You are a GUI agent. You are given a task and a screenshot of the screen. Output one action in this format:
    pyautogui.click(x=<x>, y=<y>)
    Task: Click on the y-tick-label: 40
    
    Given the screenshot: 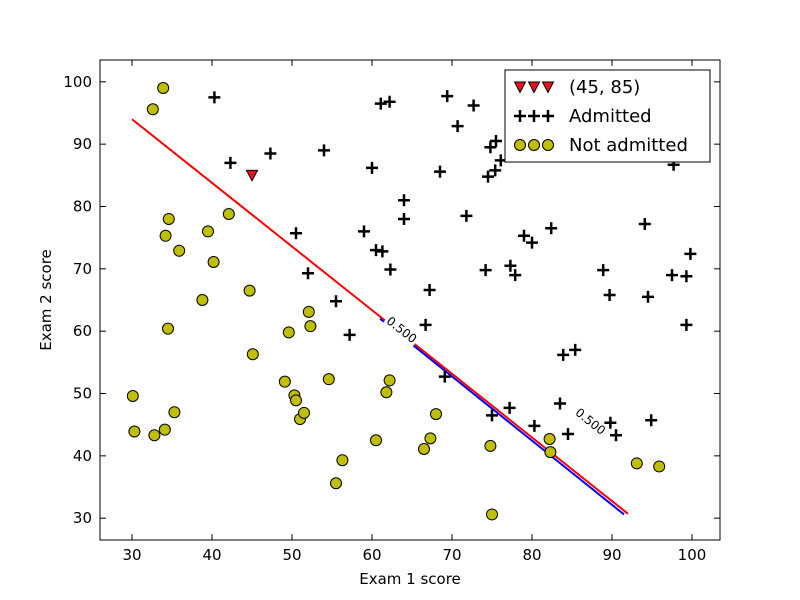 What is the action you would take?
    pyautogui.click(x=82, y=456)
    